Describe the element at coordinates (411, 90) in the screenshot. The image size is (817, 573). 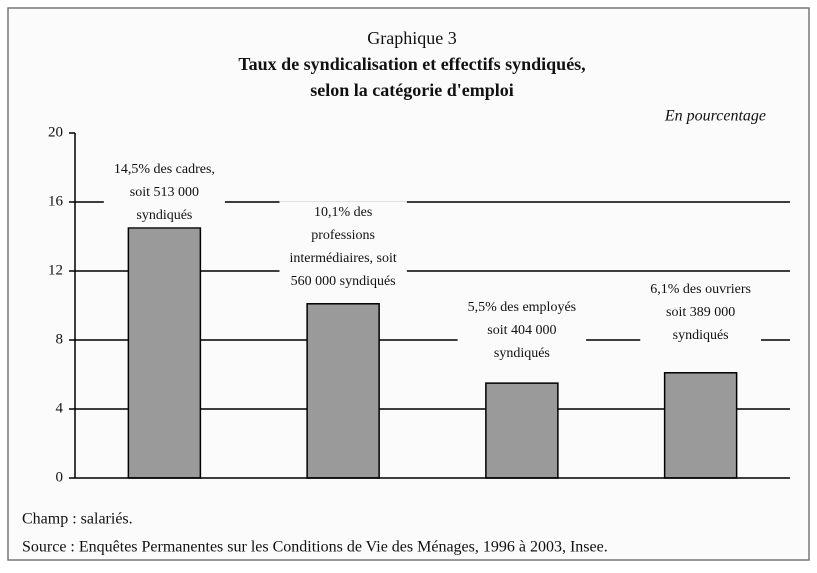
I see `chart-subtitle: selon la catégorie d'emploi` at that location.